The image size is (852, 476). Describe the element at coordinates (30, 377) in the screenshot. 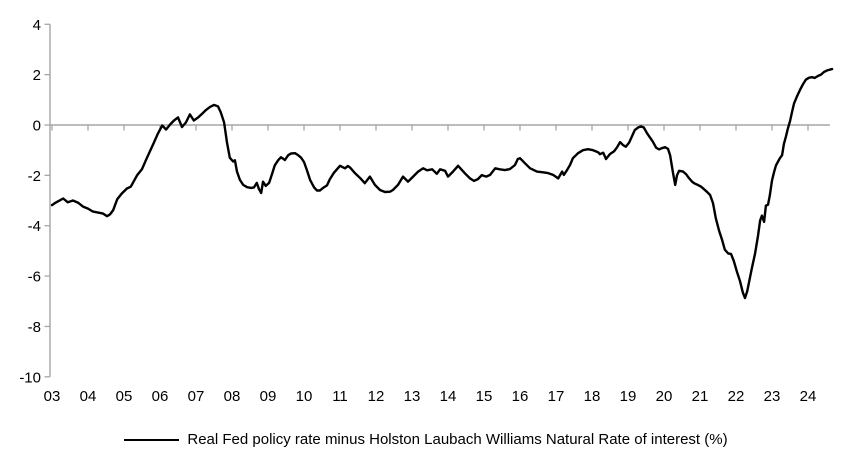

I see `y-tick-label: -10` at that location.